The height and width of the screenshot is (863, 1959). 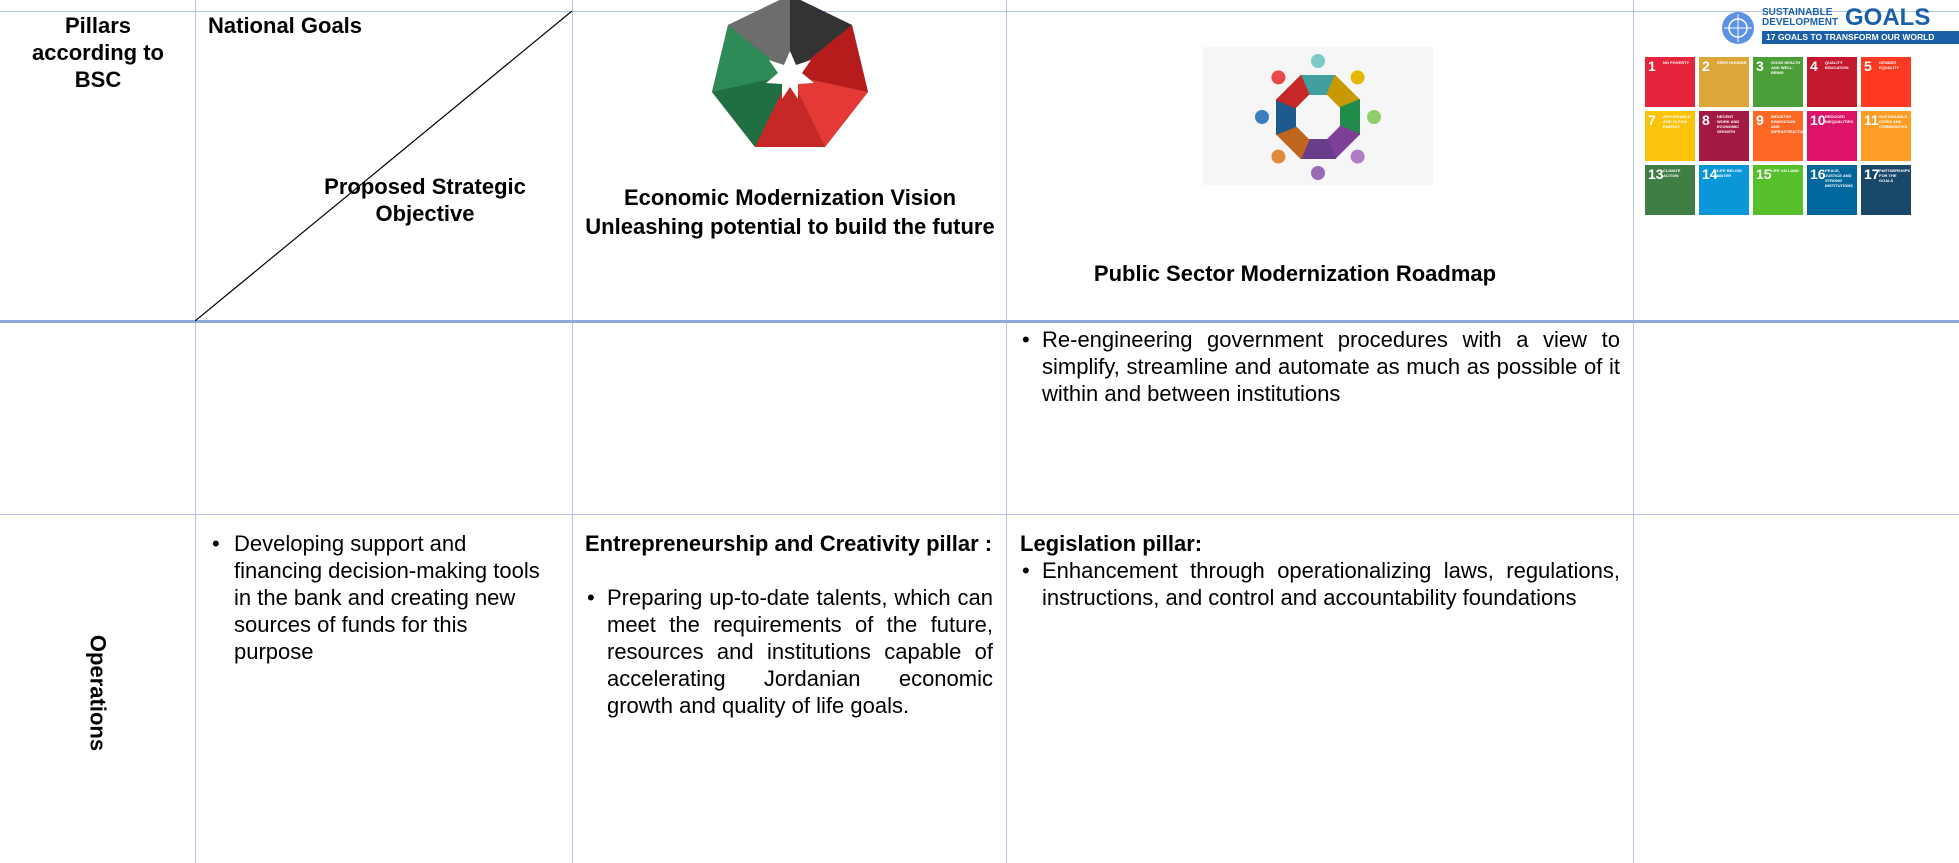 I want to click on roadmap-heading: Legislation pillar:, so click(x=1111, y=543).